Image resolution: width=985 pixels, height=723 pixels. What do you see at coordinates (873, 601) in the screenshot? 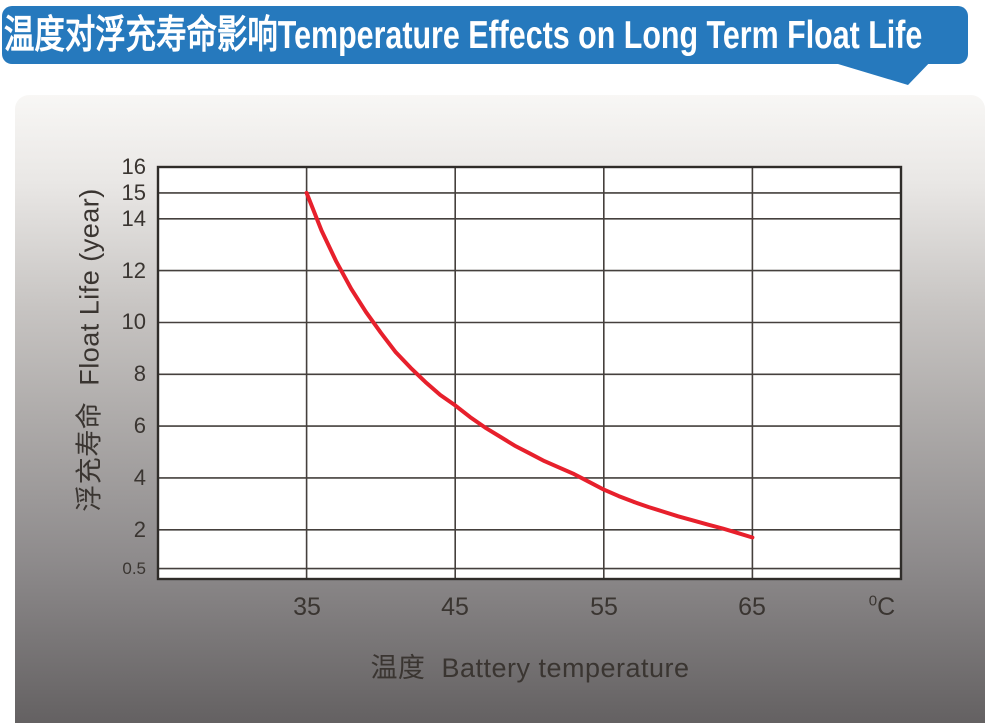
I see `unit-superscript: 0` at bounding box center [873, 601].